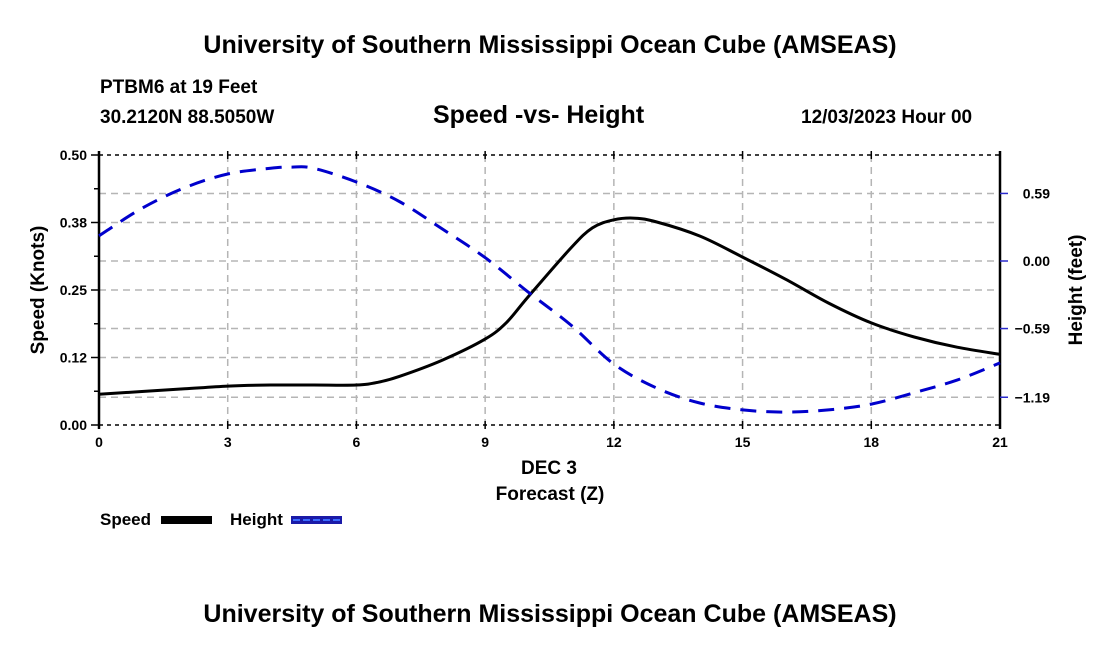 This screenshot has height=650, width=1100. Describe the element at coordinates (38, 290) in the screenshot. I see `y-axis-title: Speed (Knots)` at that location.